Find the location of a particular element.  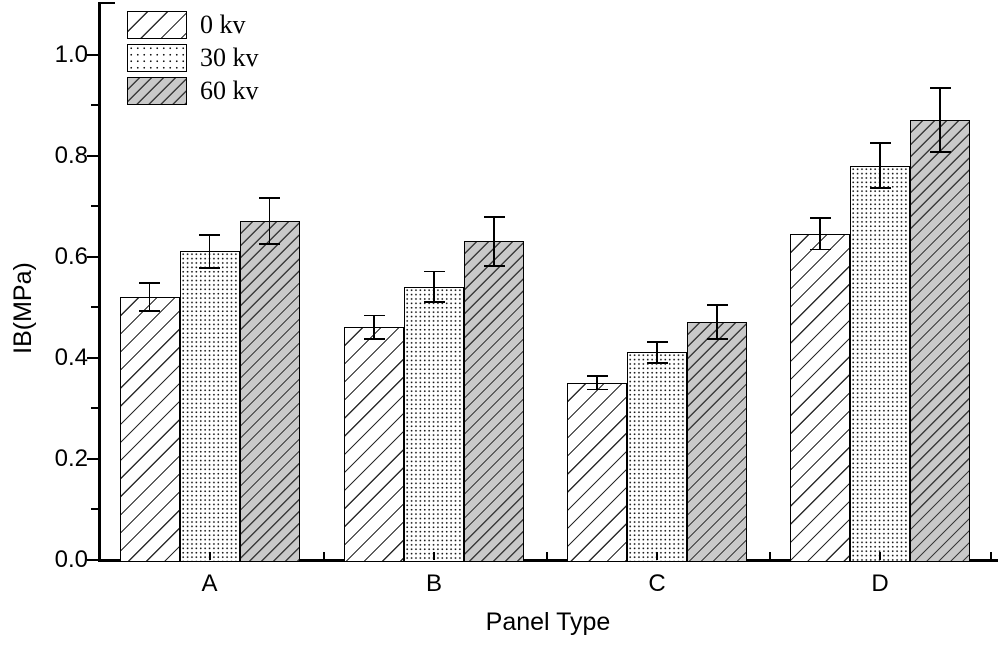

legend-item-60kv: 60 kv is located at coordinates (193, 91).